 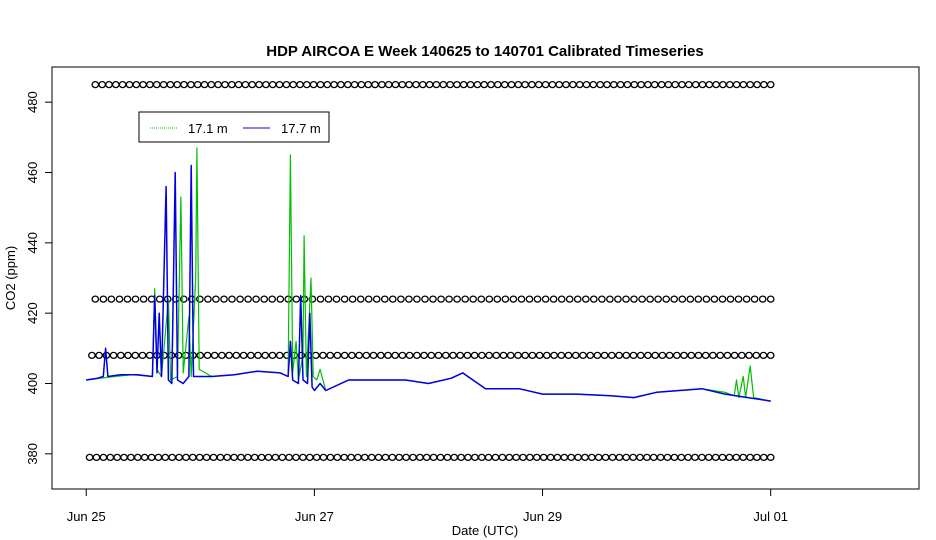 I want to click on x-tick-label: Jun 25, so click(x=86, y=516).